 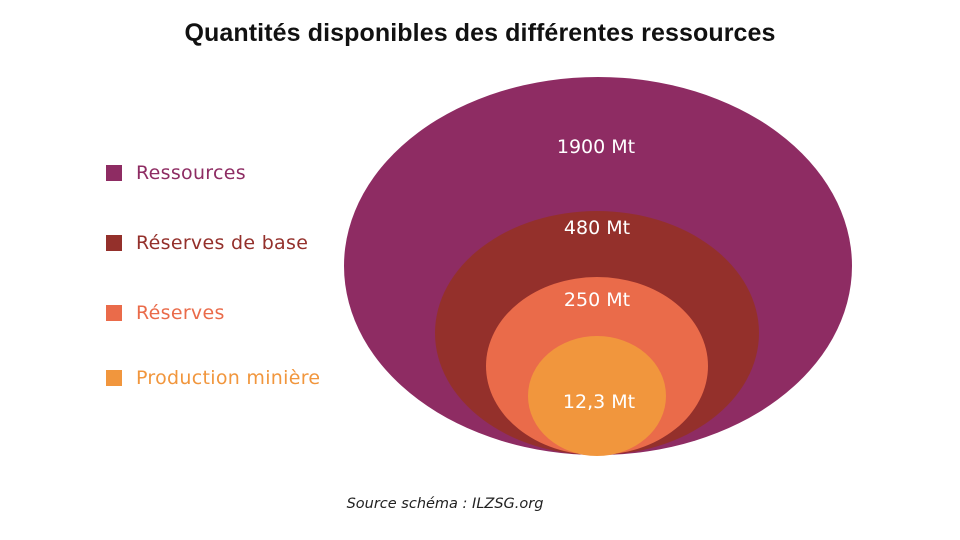 What do you see at coordinates (596, 147) in the screenshot?
I see `value-label-ressources: 1900 Mt` at bounding box center [596, 147].